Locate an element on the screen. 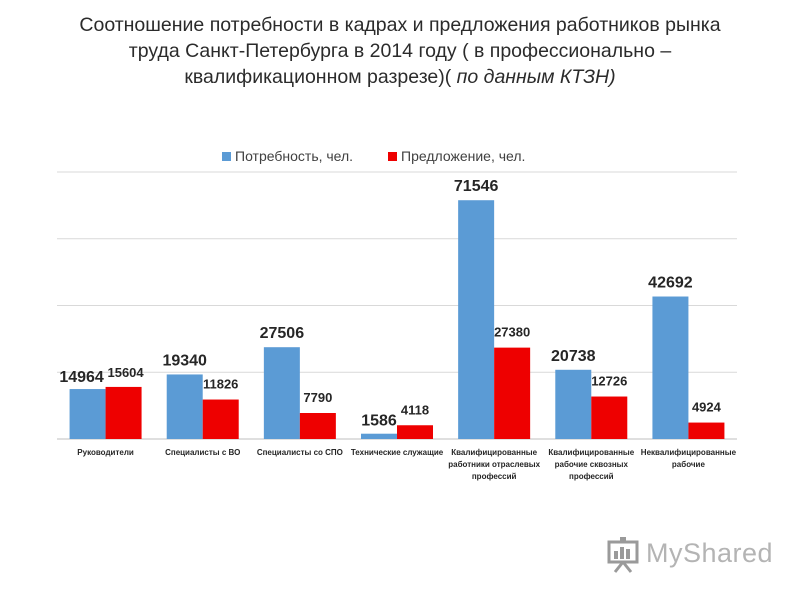 The image size is (800, 600). data-label-demand: 19340 is located at coordinates (184, 360).